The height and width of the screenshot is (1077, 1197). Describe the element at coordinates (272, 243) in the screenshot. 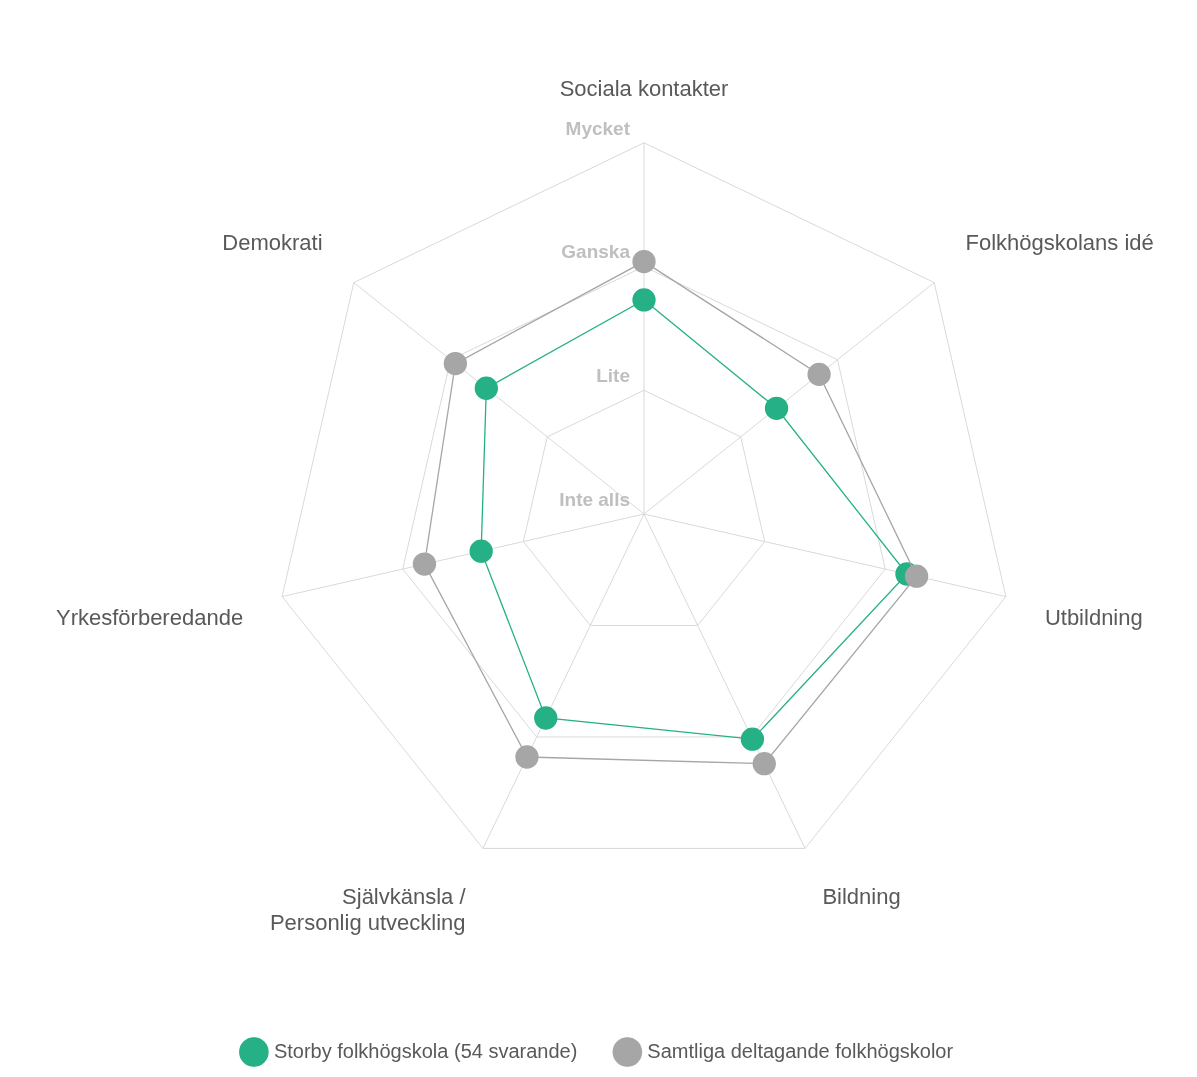

I see `spoke-label: Demokrati` at that location.